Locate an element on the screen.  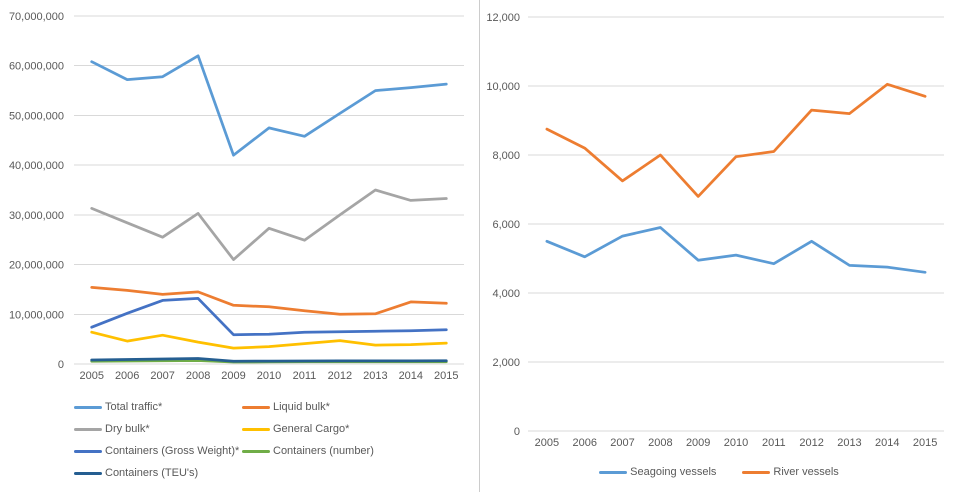
y-tick-label: 20,000,000 is located at coordinates (36, 266).